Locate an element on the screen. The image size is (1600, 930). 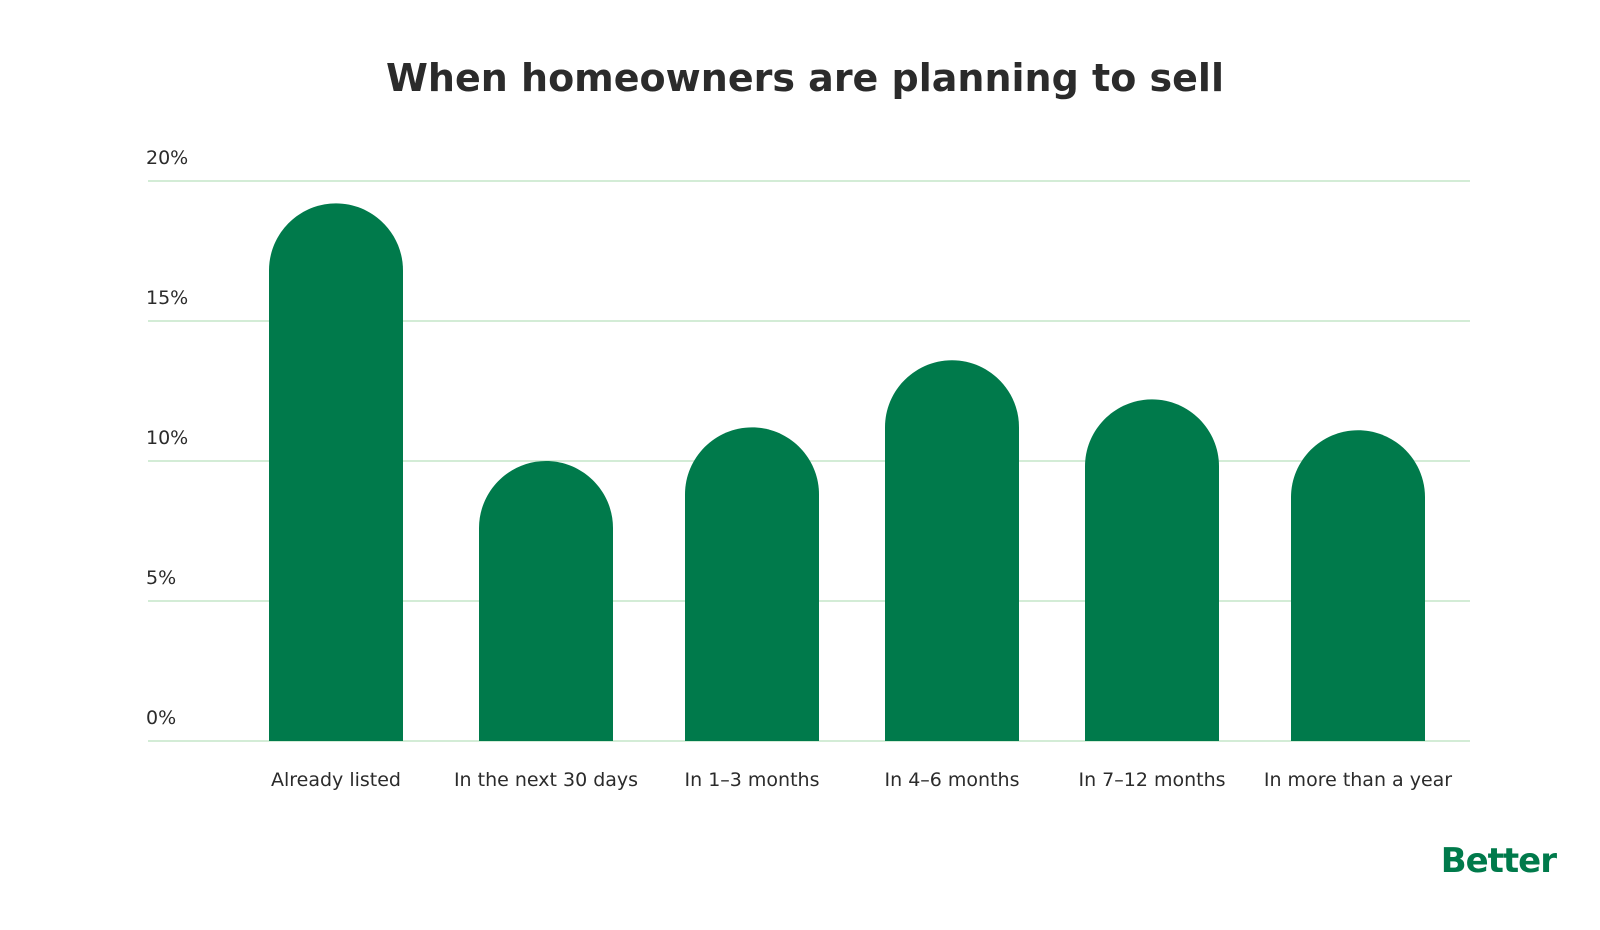
x-tick-label: Already listed is located at coordinates (336, 780).